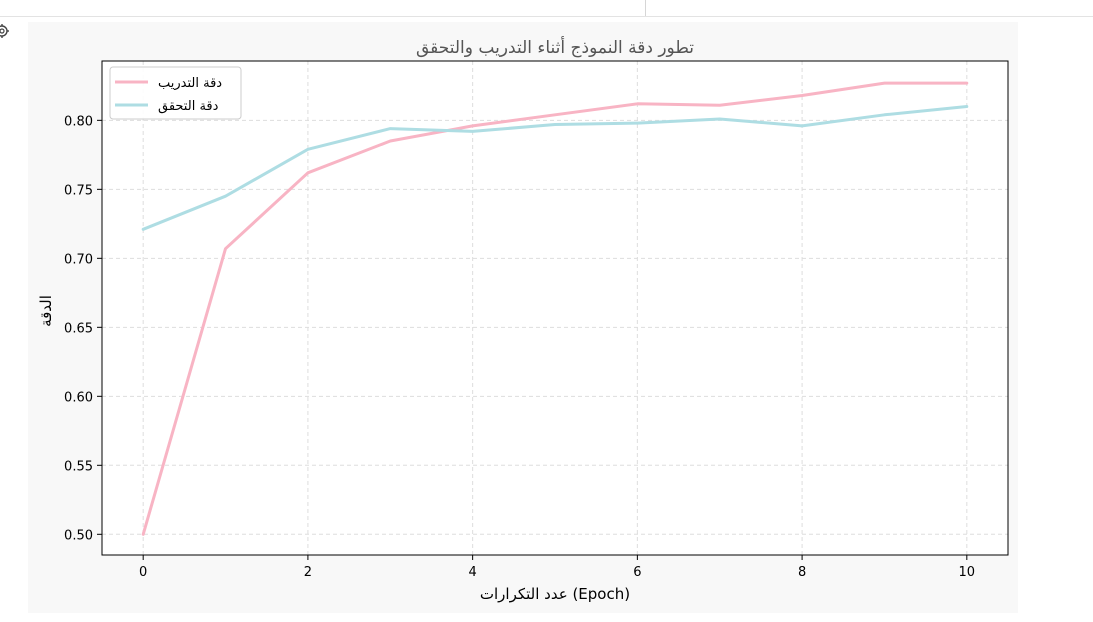 Image resolution: width=1093 pixels, height=622 pixels. What do you see at coordinates (78, 466) in the screenshot?
I see `y-tick-label: 0.55` at bounding box center [78, 466].